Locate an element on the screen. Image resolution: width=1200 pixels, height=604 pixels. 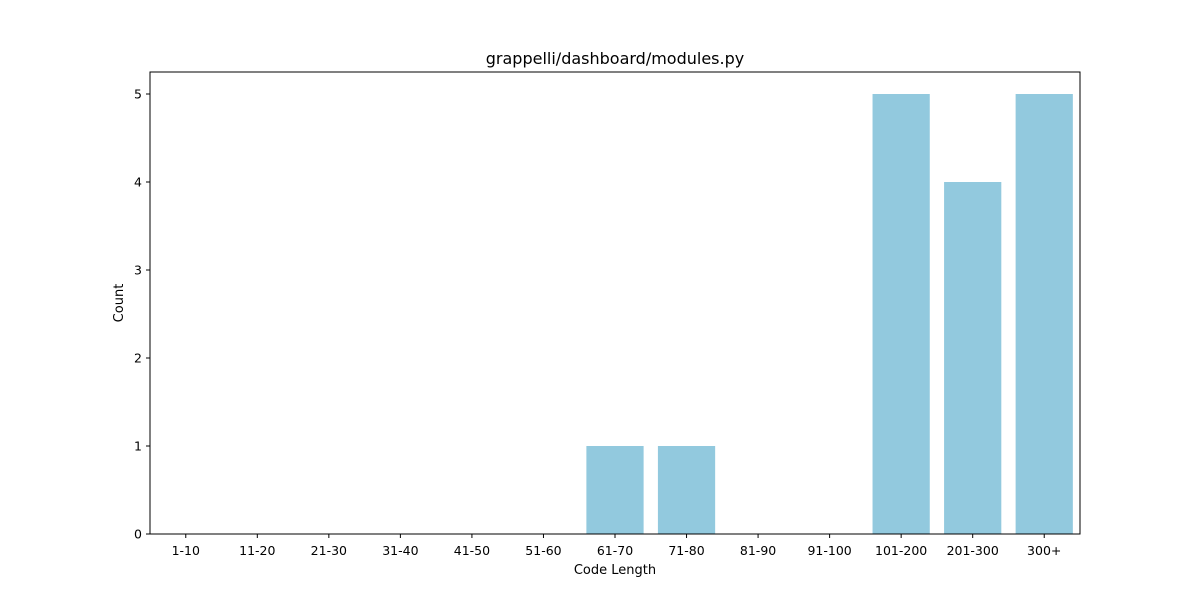
y-axis-label: Count is located at coordinates (119, 303).